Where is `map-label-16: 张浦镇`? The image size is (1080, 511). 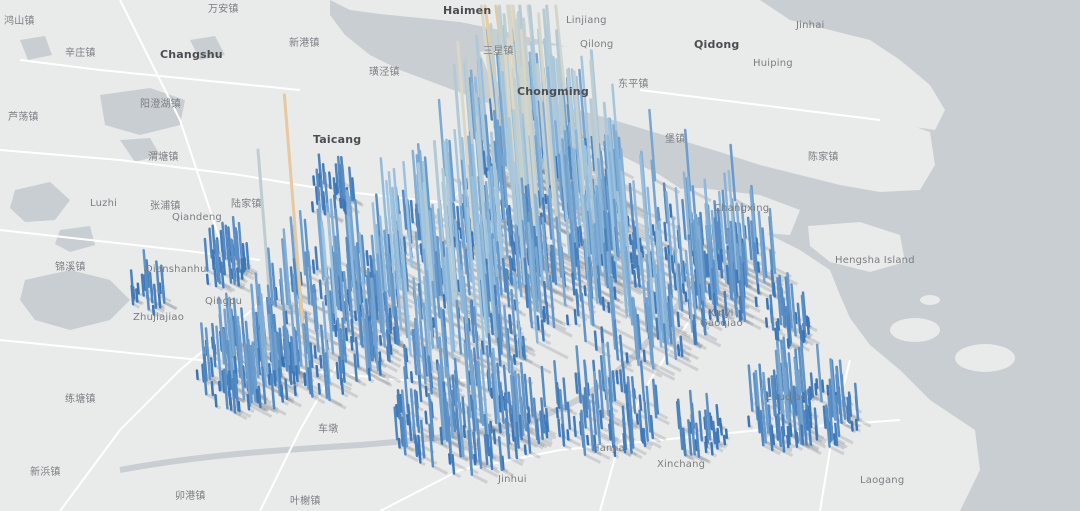
map-label-16: 张浦镇 is located at coordinates (165, 206).